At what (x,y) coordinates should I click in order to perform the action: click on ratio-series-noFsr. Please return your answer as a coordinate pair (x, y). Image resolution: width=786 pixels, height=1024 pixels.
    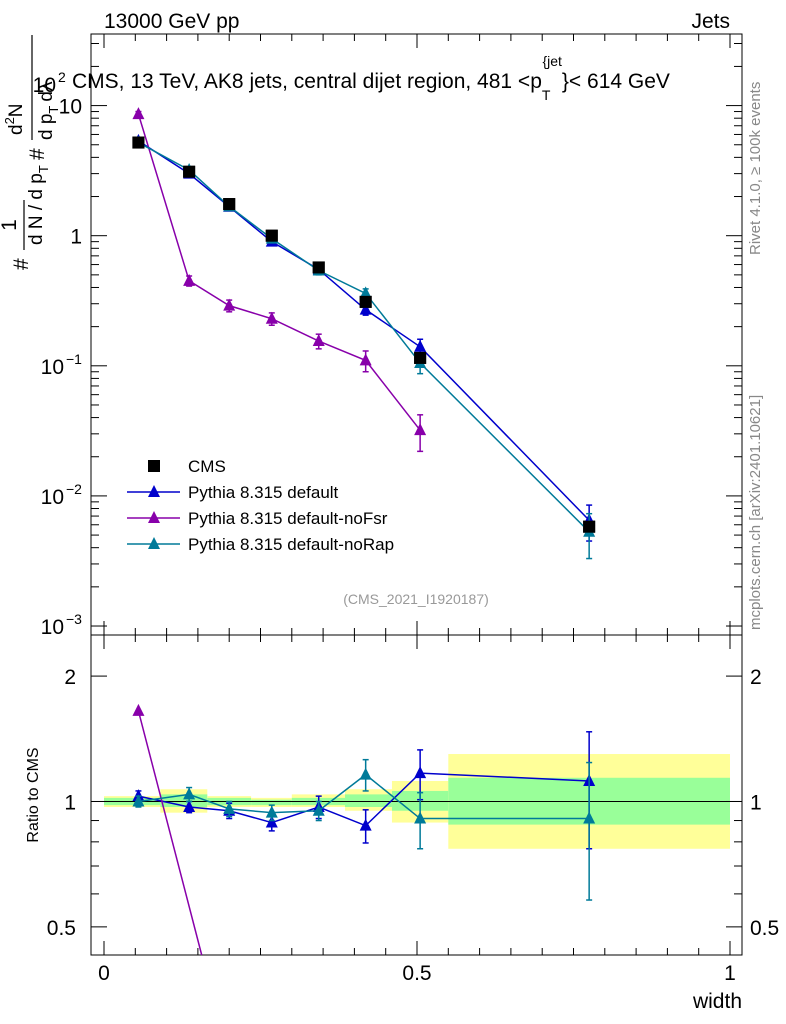
    Looking at the image, I should click on (167, 829).